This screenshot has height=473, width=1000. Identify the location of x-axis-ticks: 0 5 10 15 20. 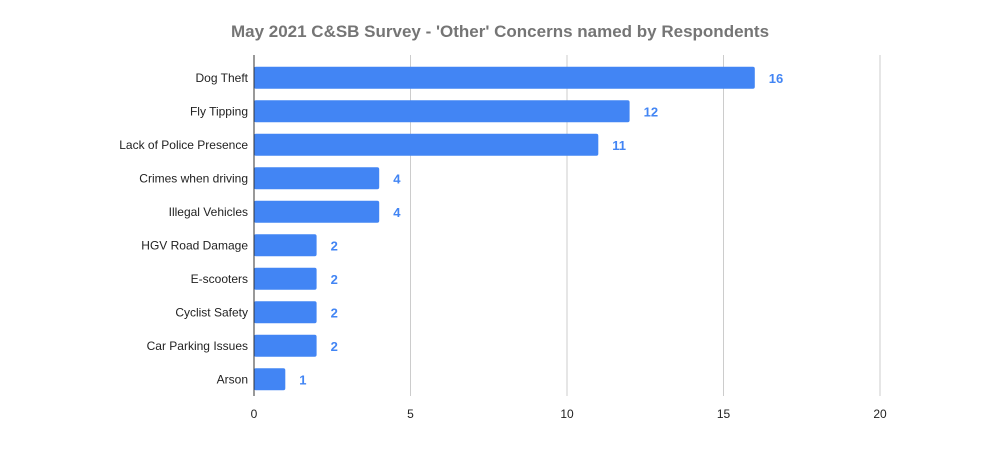
(569, 414).